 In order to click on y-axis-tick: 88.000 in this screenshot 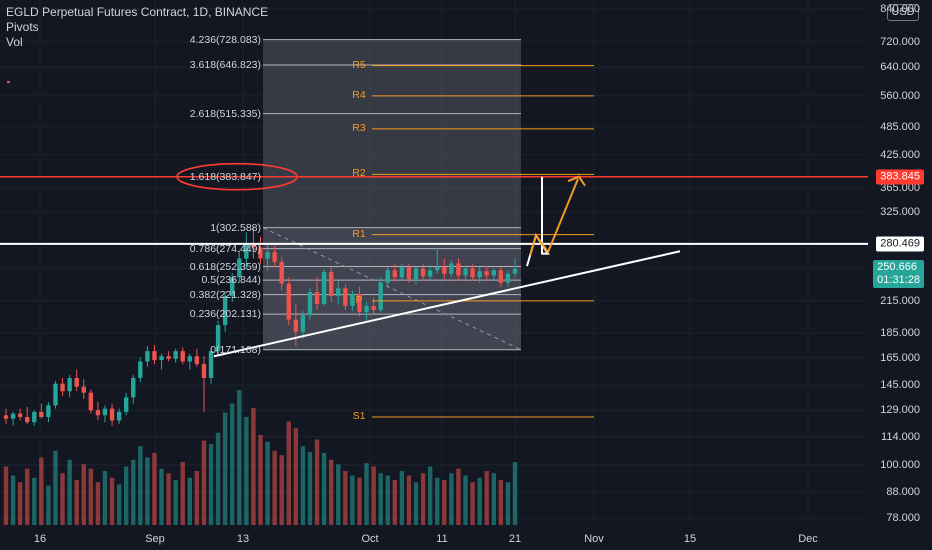, I will do `click(903, 492)`.